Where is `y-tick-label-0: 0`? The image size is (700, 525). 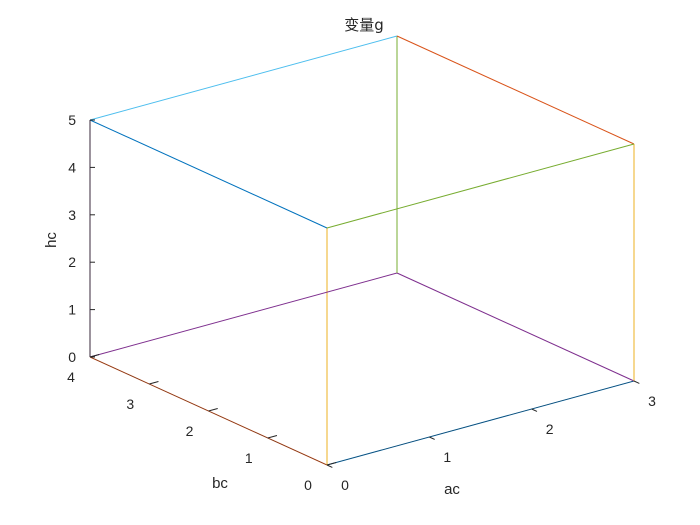
y-tick-label-0: 0 is located at coordinates (308, 485).